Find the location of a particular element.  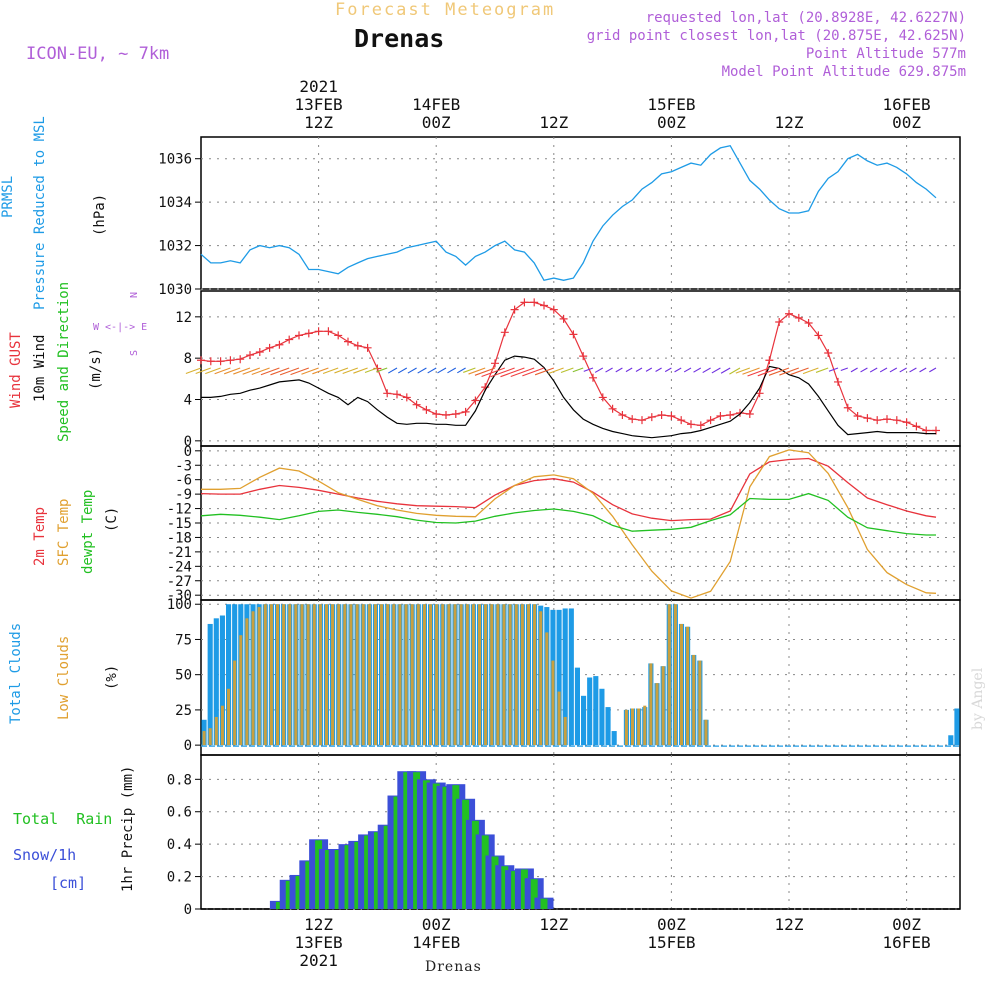

bottom-time-label: 13FEB is located at coordinates (319, 942).